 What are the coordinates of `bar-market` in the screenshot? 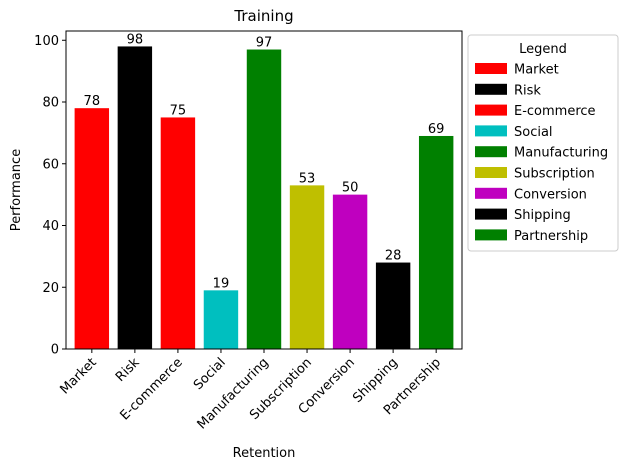 It's located at (92, 229).